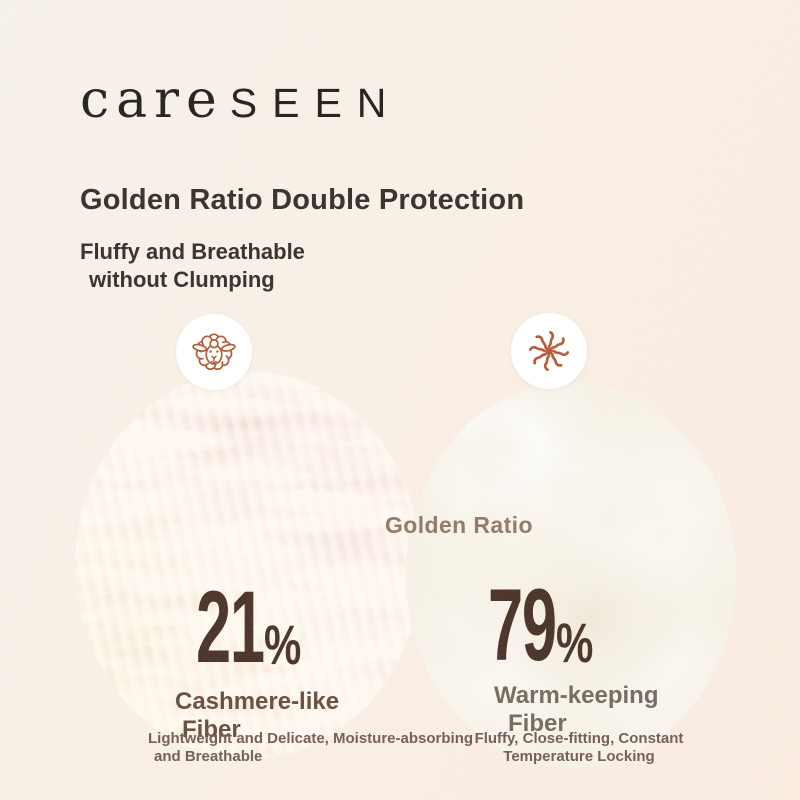 The image size is (800, 800). What do you see at coordinates (230, 627) in the screenshot?
I see `cashmere-percent-value: 21` at bounding box center [230, 627].